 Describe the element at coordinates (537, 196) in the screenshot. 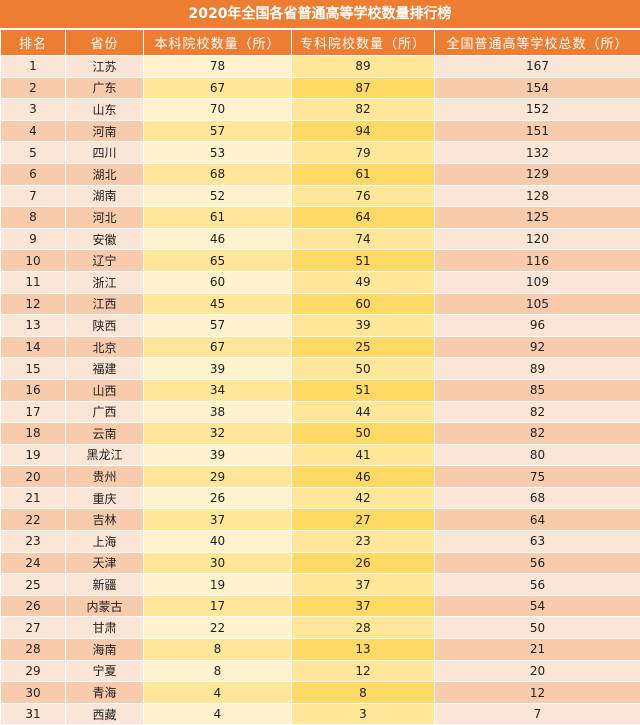

I see `total-count-cell: 128` at that location.